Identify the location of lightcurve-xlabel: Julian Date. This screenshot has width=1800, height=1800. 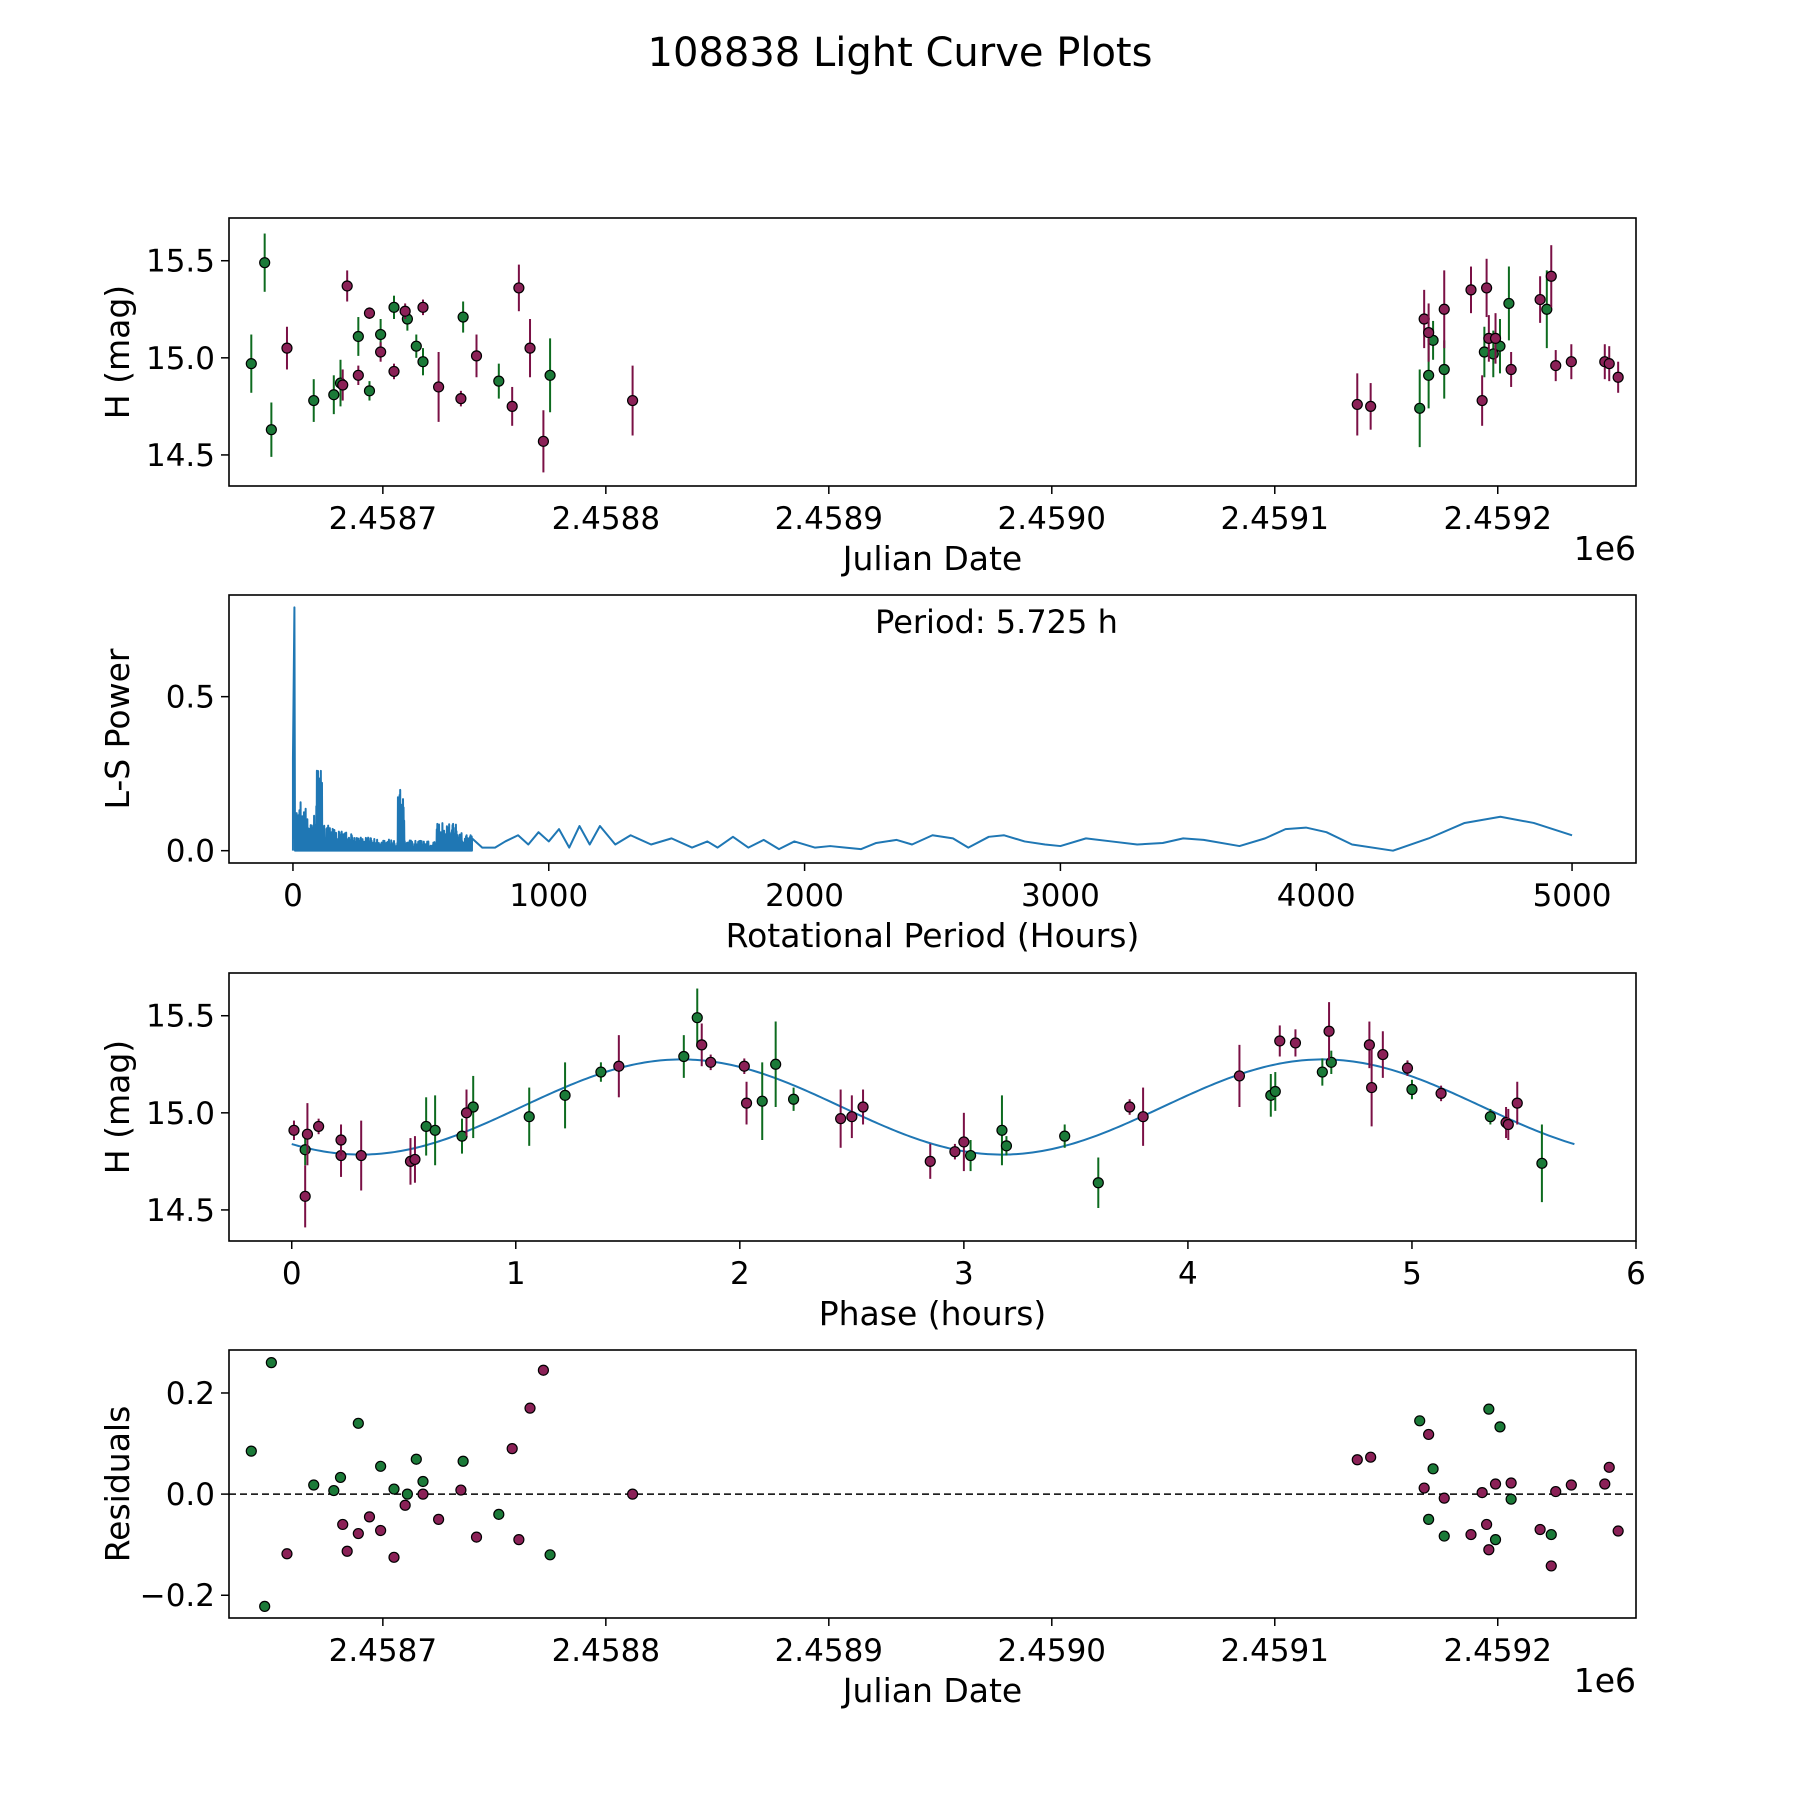
(932, 558).